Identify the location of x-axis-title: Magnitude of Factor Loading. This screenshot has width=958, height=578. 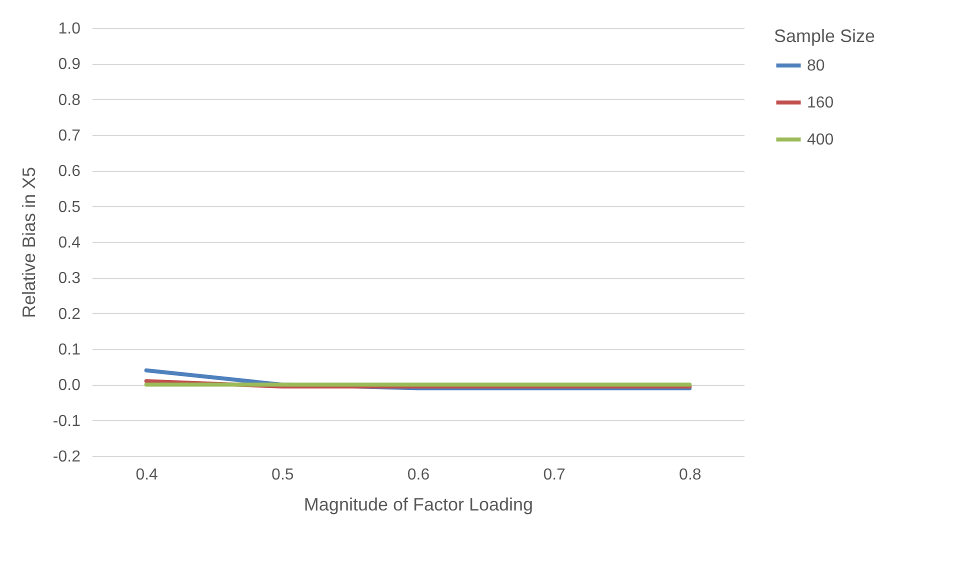
(419, 504).